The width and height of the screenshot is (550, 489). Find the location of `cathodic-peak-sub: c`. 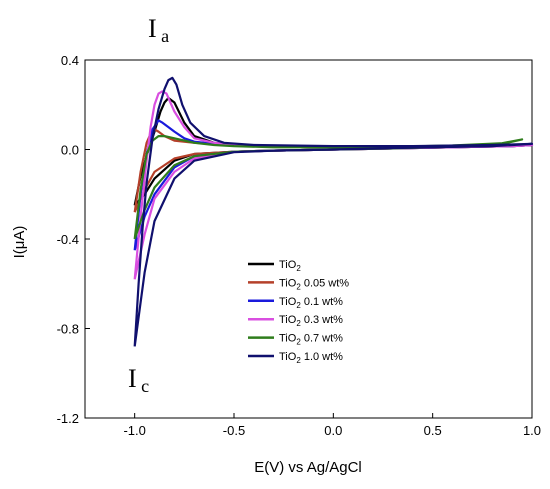

cathodic-peak-sub: c is located at coordinates (145, 386).